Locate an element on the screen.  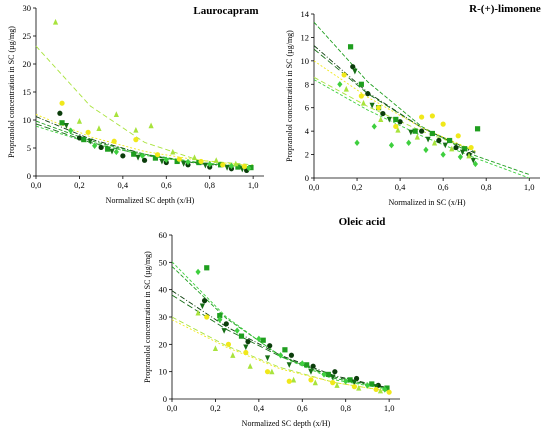
x-tick-label: 0,4 is located at coordinates (400, 187).